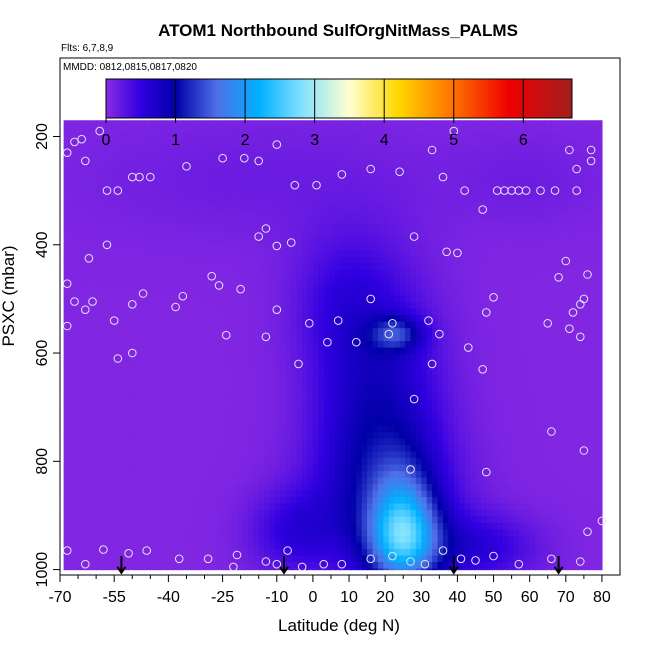 Image resolution: width=650 pixels, height=650 pixels. What do you see at coordinates (212, 462) in the screenshot?
I see `heatmap-cell-1942` at bounding box center [212, 462].